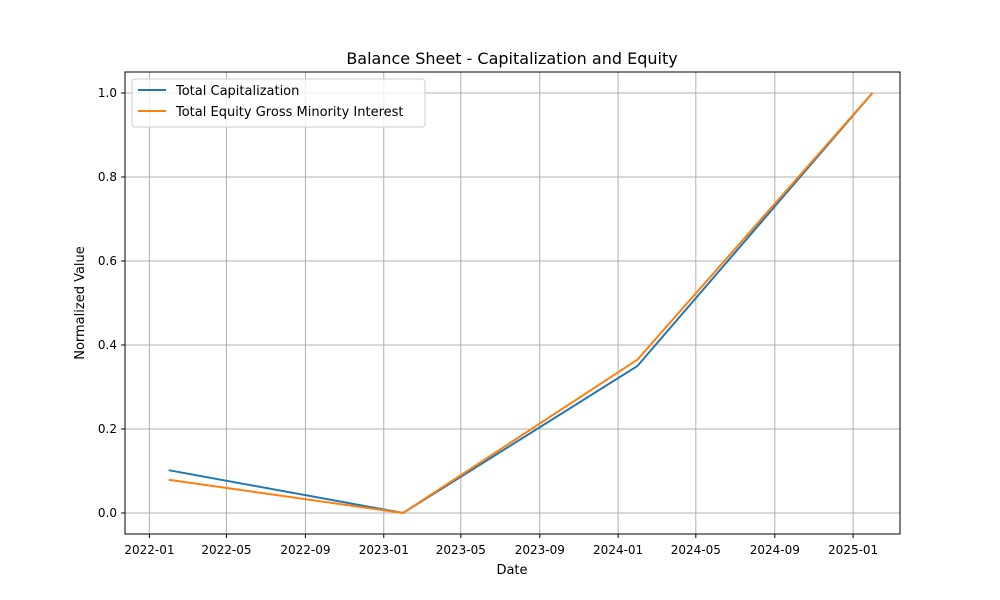 The image size is (1000, 600). What do you see at coordinates (107, 429) in the screenshot?
I see `y-tick-label: 0.2` at bounding box center [107, 429].